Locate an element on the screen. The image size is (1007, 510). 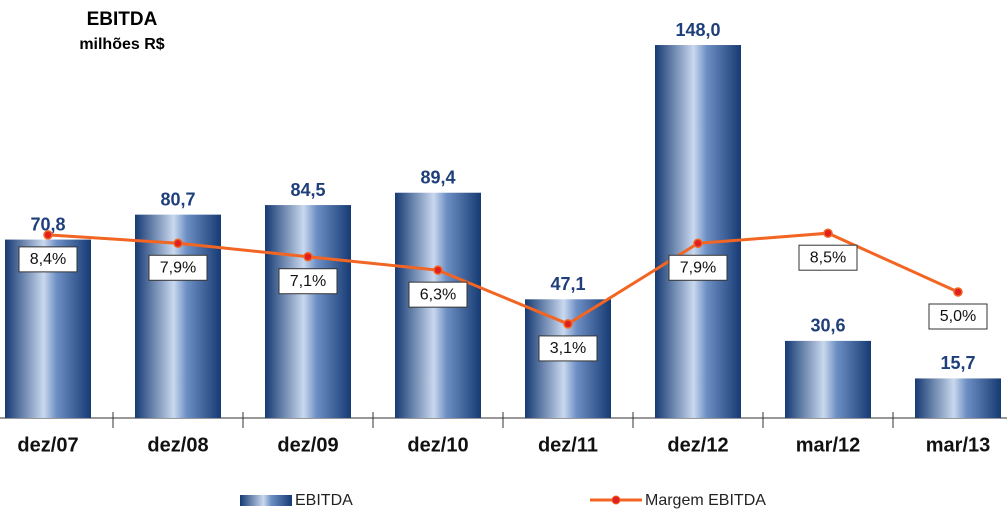
line-value-label: 7,1% is located at coordinates (308, 281).